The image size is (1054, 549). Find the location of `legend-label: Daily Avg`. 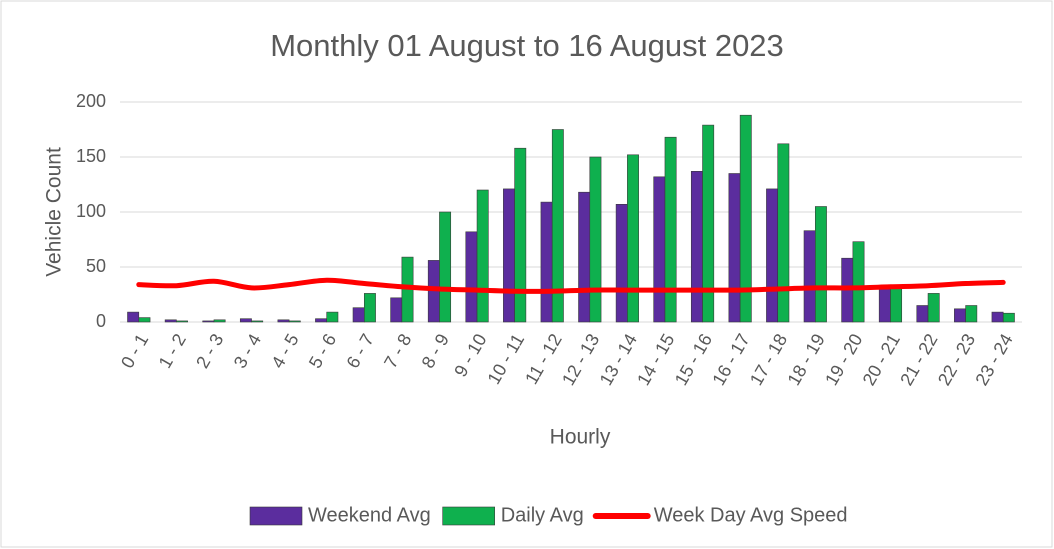

legend-label: Daily Avg is located at coordinates (542, 515).